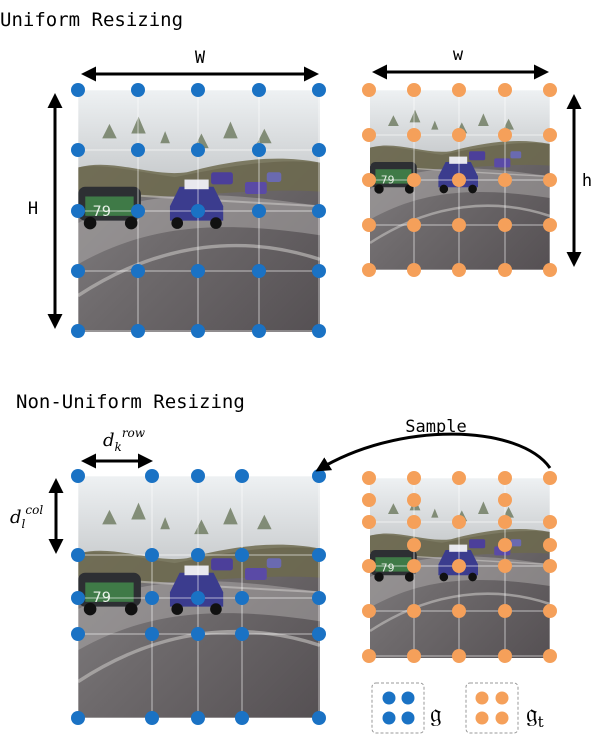 The image size is (605, 745). I want to click on sample-label: Sample, so click(435, 427).